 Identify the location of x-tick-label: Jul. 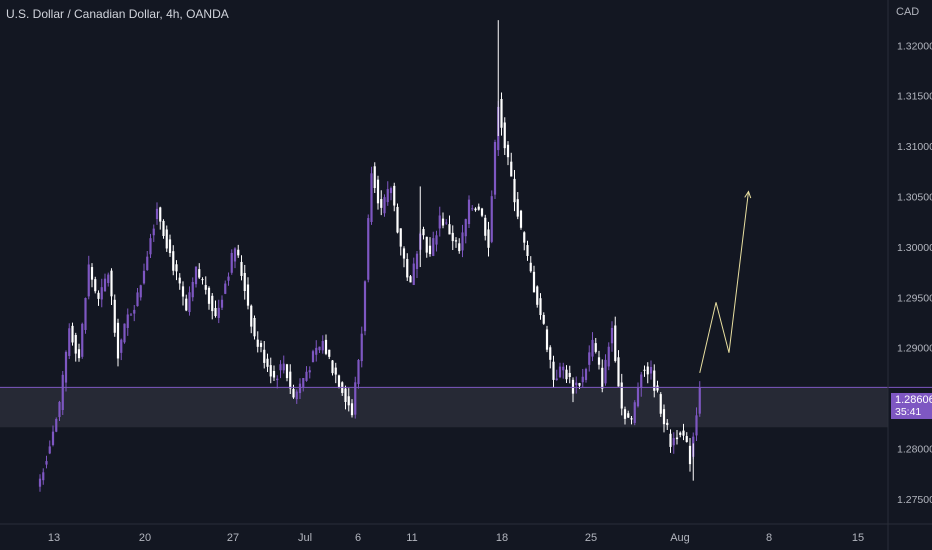
(305, 538).